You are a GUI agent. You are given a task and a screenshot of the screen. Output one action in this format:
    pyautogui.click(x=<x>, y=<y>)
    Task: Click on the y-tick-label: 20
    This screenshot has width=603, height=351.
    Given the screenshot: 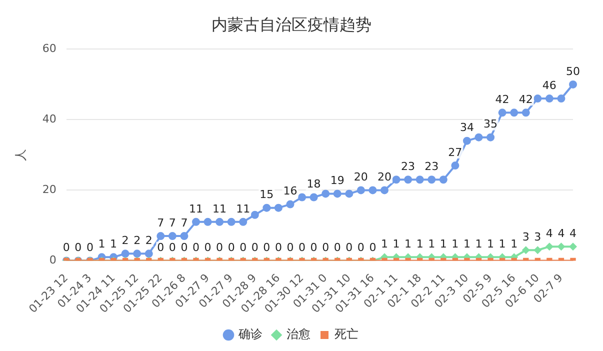 What is the action you would take?
    pyautogui.click(x=49, y=189)
    